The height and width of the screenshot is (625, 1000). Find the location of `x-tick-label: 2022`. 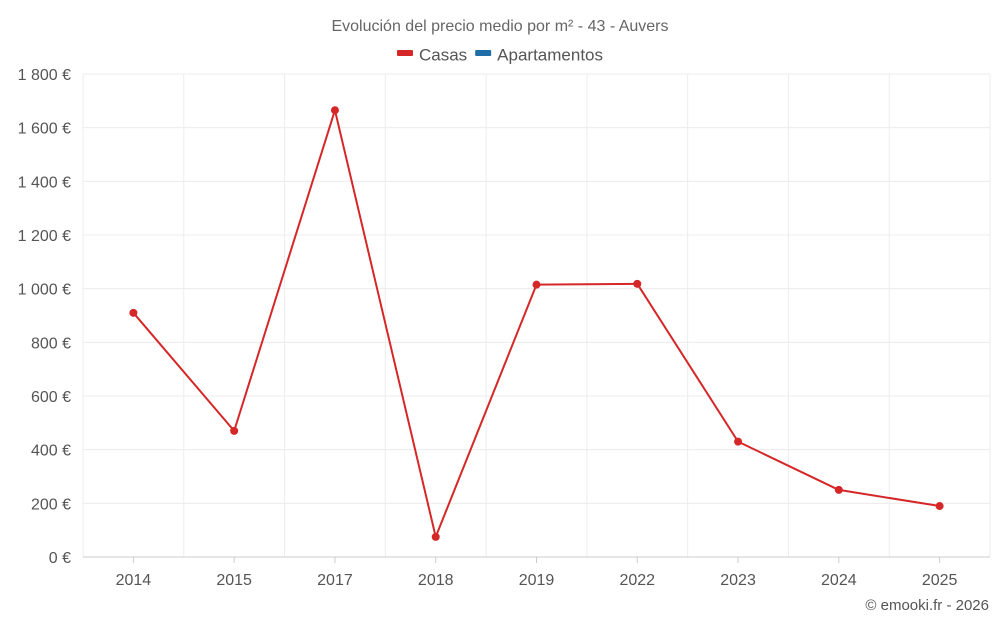

x-tick-label: 2022 is located at coordinates (637, 580).